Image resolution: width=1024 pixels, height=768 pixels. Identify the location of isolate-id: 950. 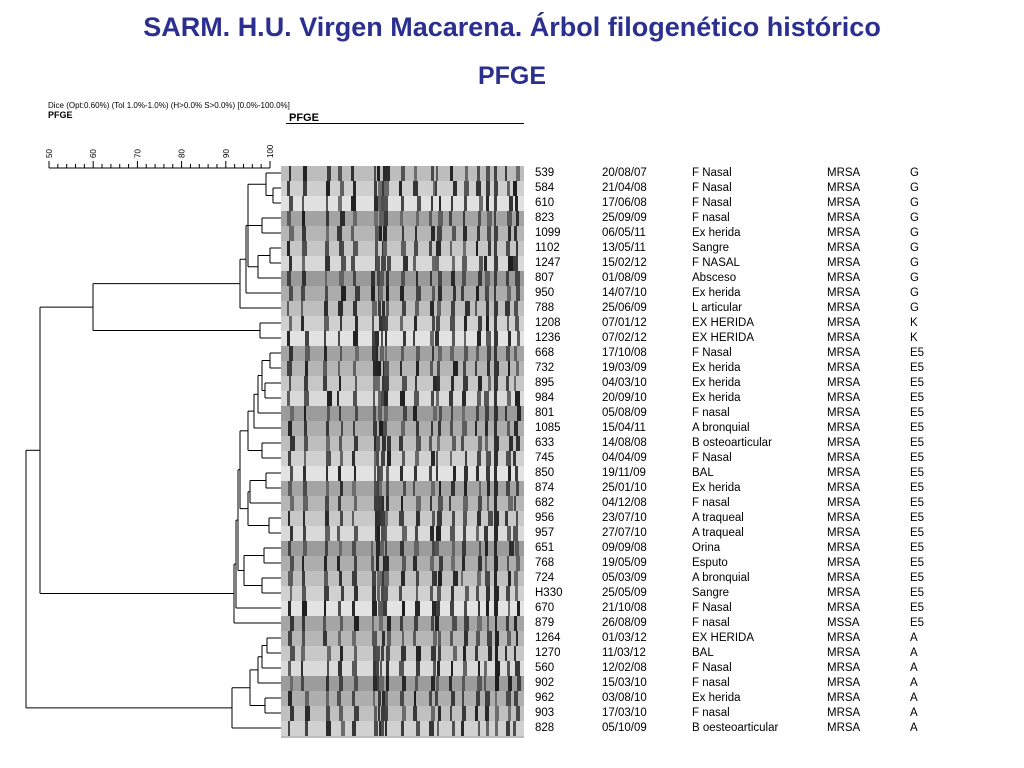
(545, 293).